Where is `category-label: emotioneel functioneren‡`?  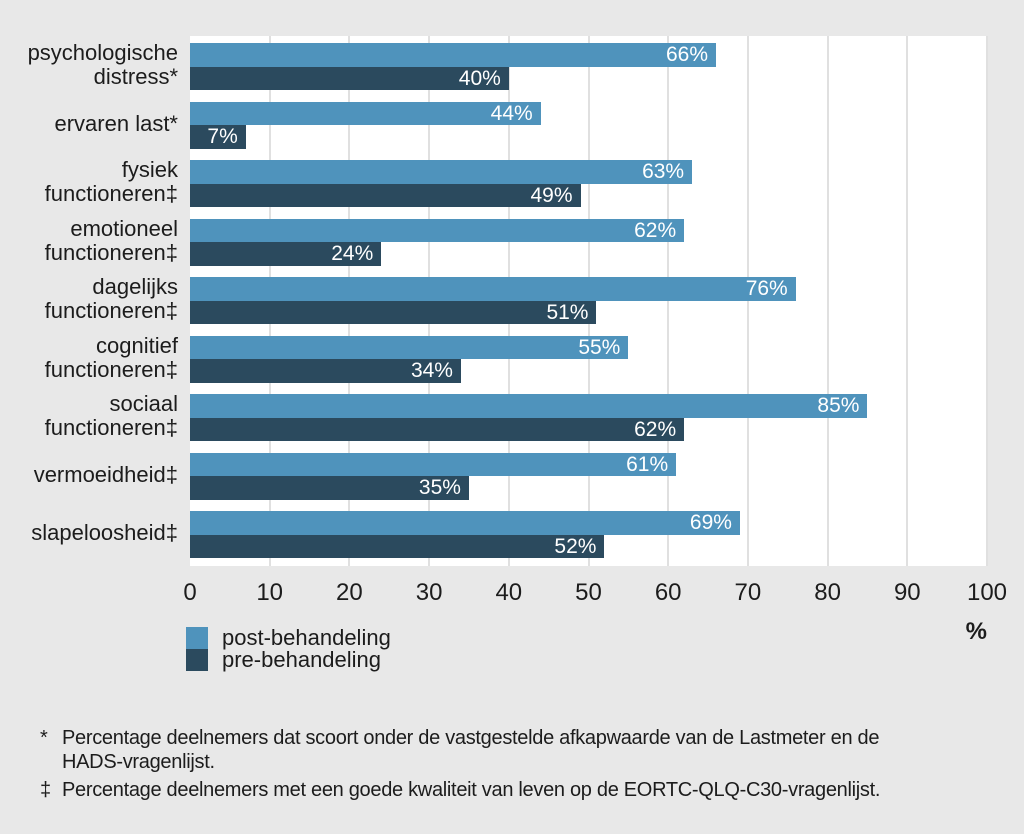 category-label: emotioneel functioneren‡ is located at coordinates (111, 240).